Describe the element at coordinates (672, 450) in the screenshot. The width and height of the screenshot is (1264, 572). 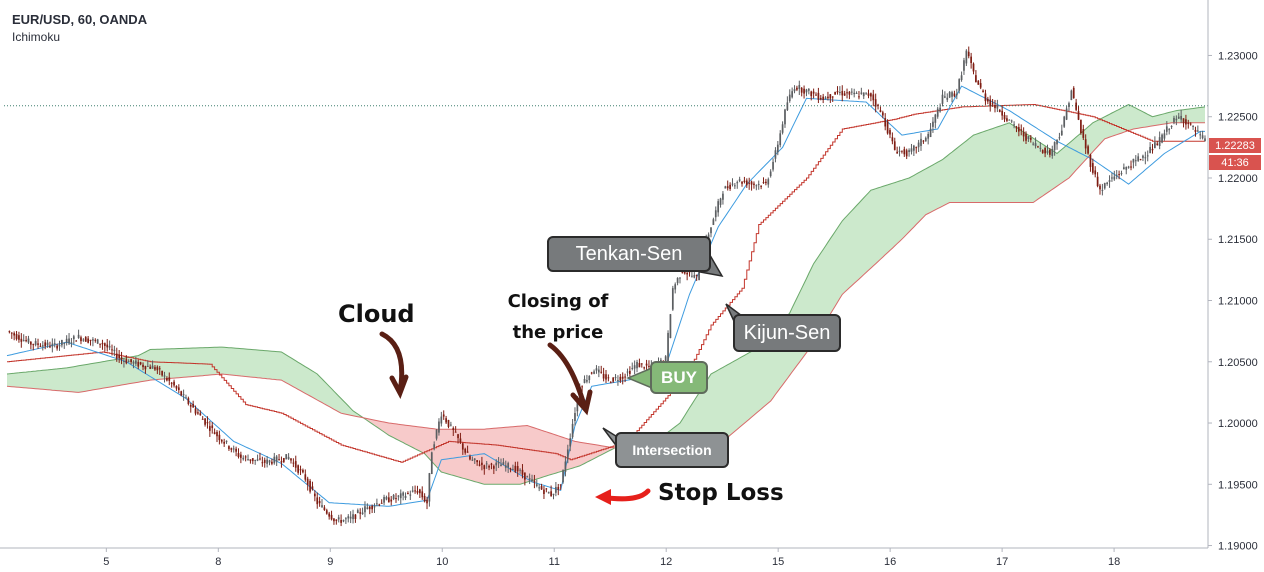
I see `intersection-callout: Intersection` at that location.